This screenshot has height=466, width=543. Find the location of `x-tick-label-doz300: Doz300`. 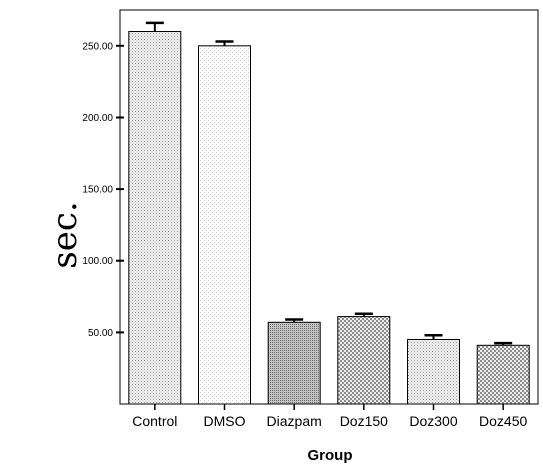

x-tick-label-doz300: Doz300 is located at coordinates (433, 421).